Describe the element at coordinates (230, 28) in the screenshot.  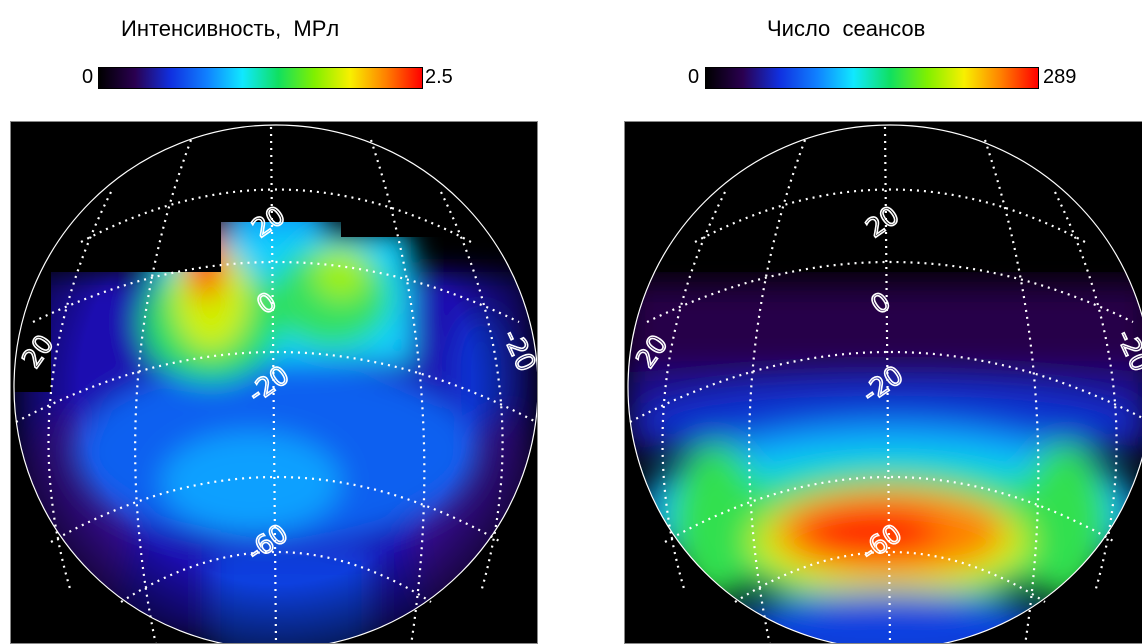
I see `panel-title: Интенсивность, МРл` at that location.